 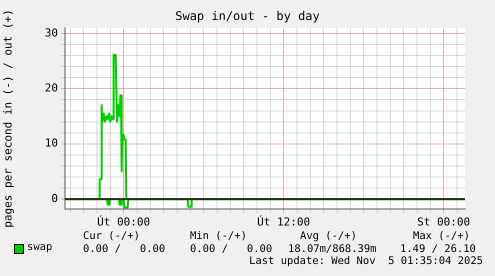 What do you see at coordinates (51, 33) in the screenshot?
I see `y-tick-label: 30` at bounding box center [51, 33].